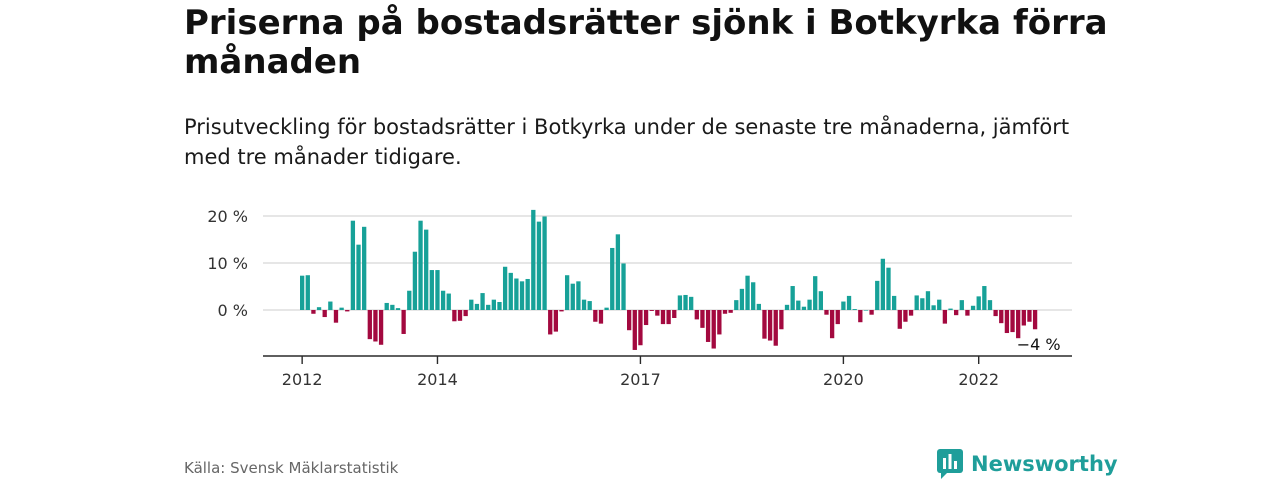  Describe the element at coordinates (1027, 464) in the screenshot. I see `newsworthy-logo: Newsworthy` at that location.